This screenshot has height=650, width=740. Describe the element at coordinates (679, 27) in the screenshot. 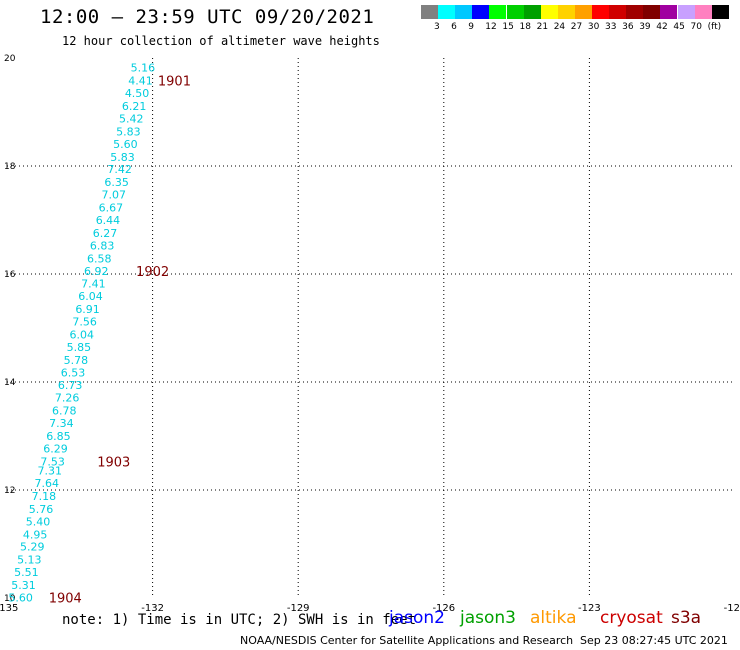

I see `legend-label: 45` at that location.